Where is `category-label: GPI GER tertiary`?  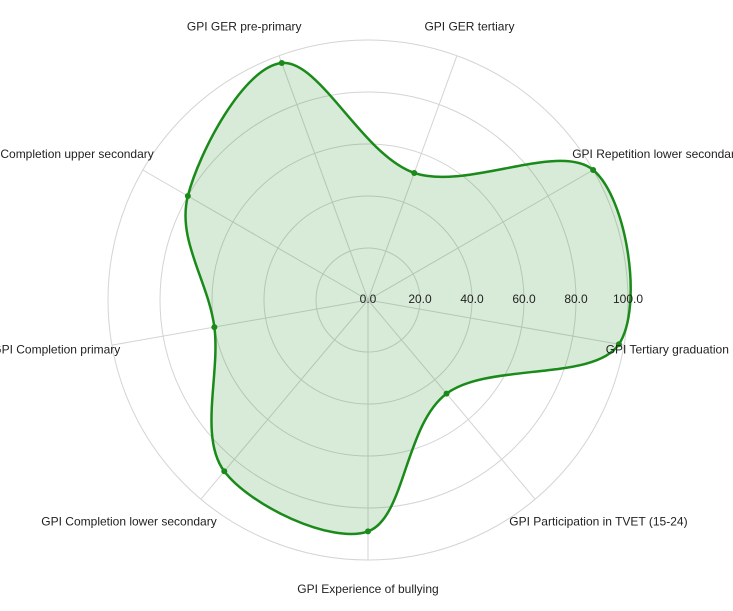
category-label: GPI GER tertiary is located at coordinates (469, 27).